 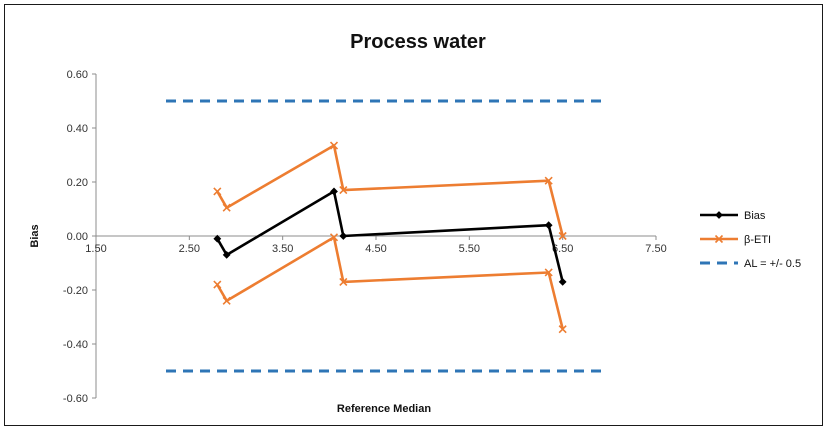 What do you see at coordinates (77, 237) in the screenshot?
I see `y-tick-label: 0.00` at bounding box center [77, 237].